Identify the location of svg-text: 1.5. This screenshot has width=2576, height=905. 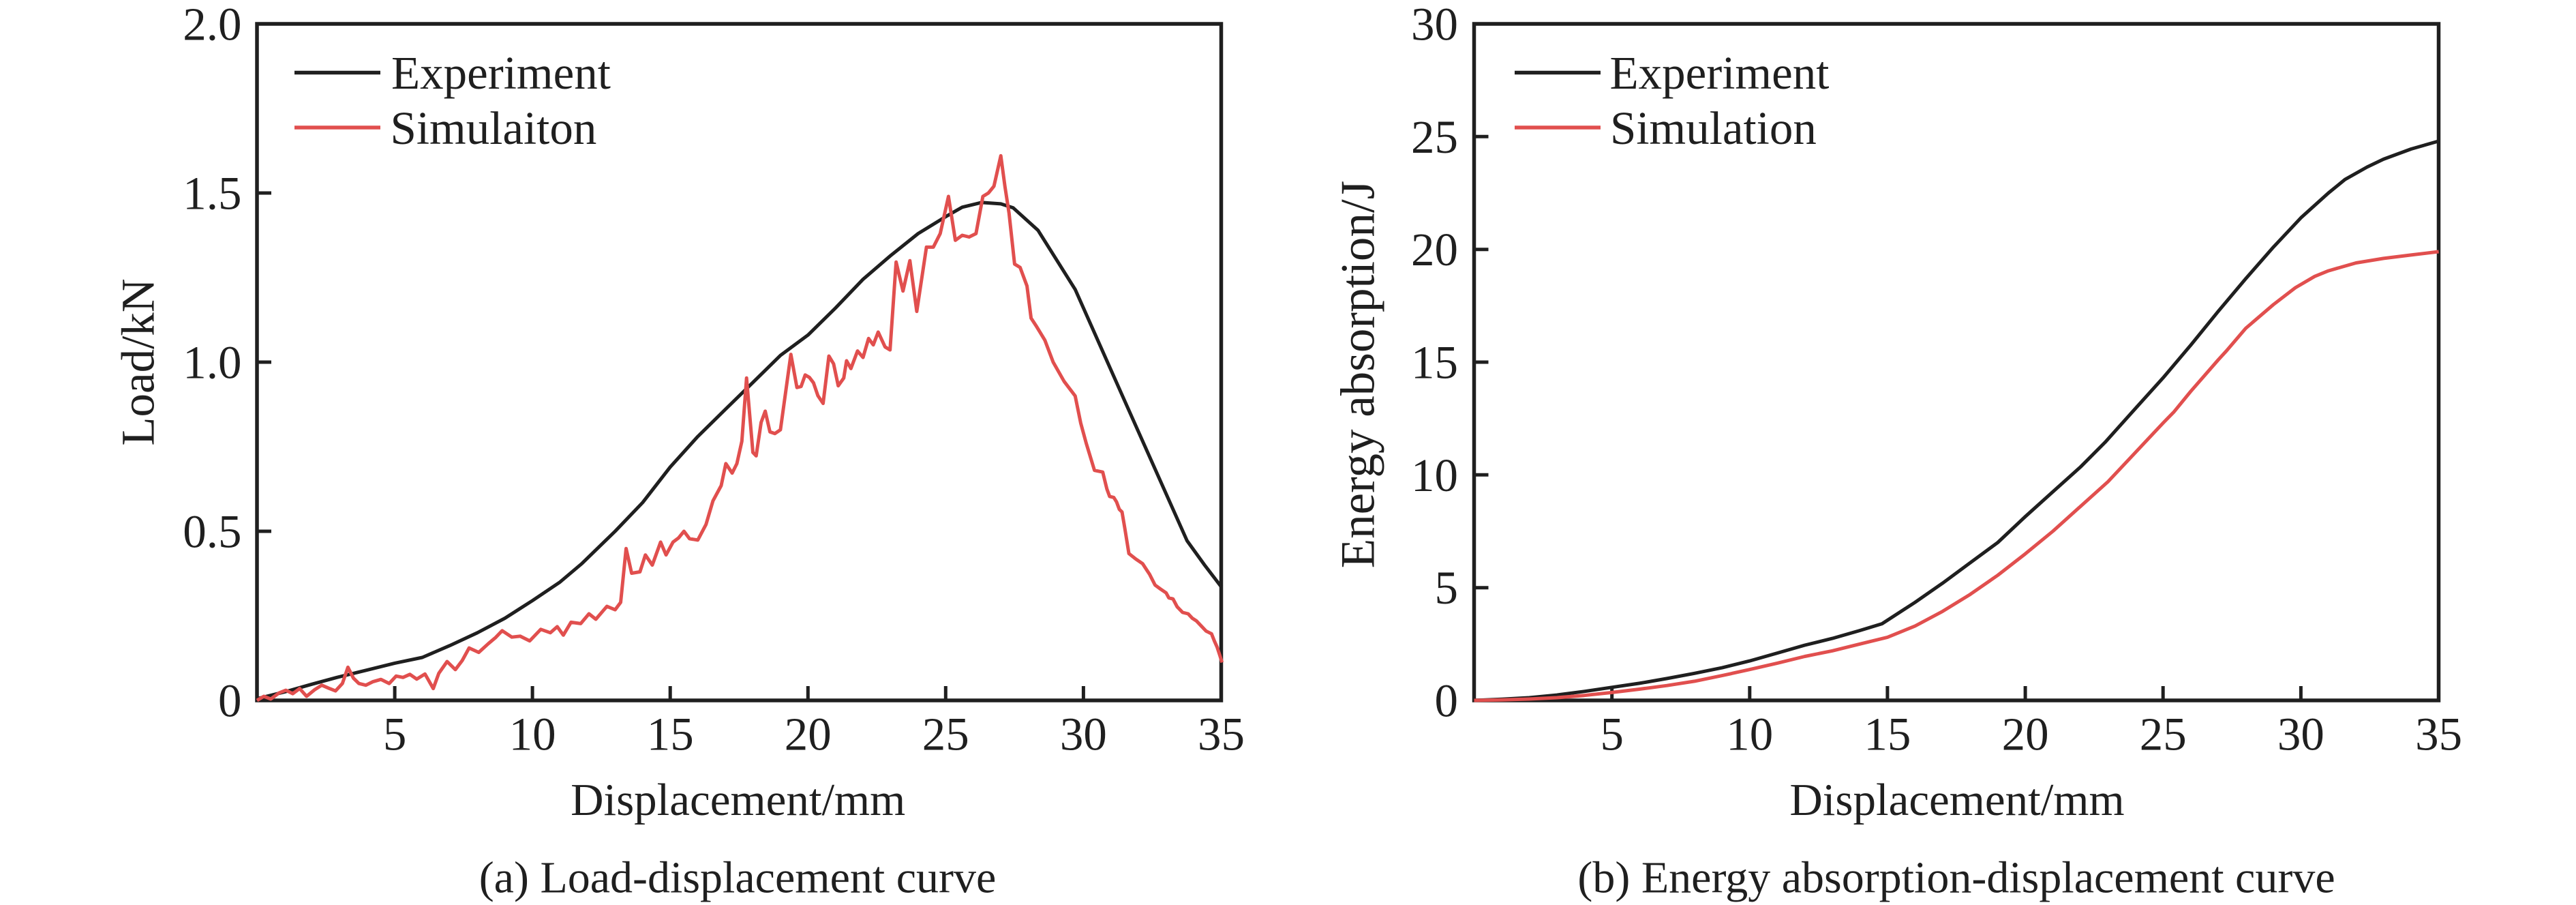
(212, 194).